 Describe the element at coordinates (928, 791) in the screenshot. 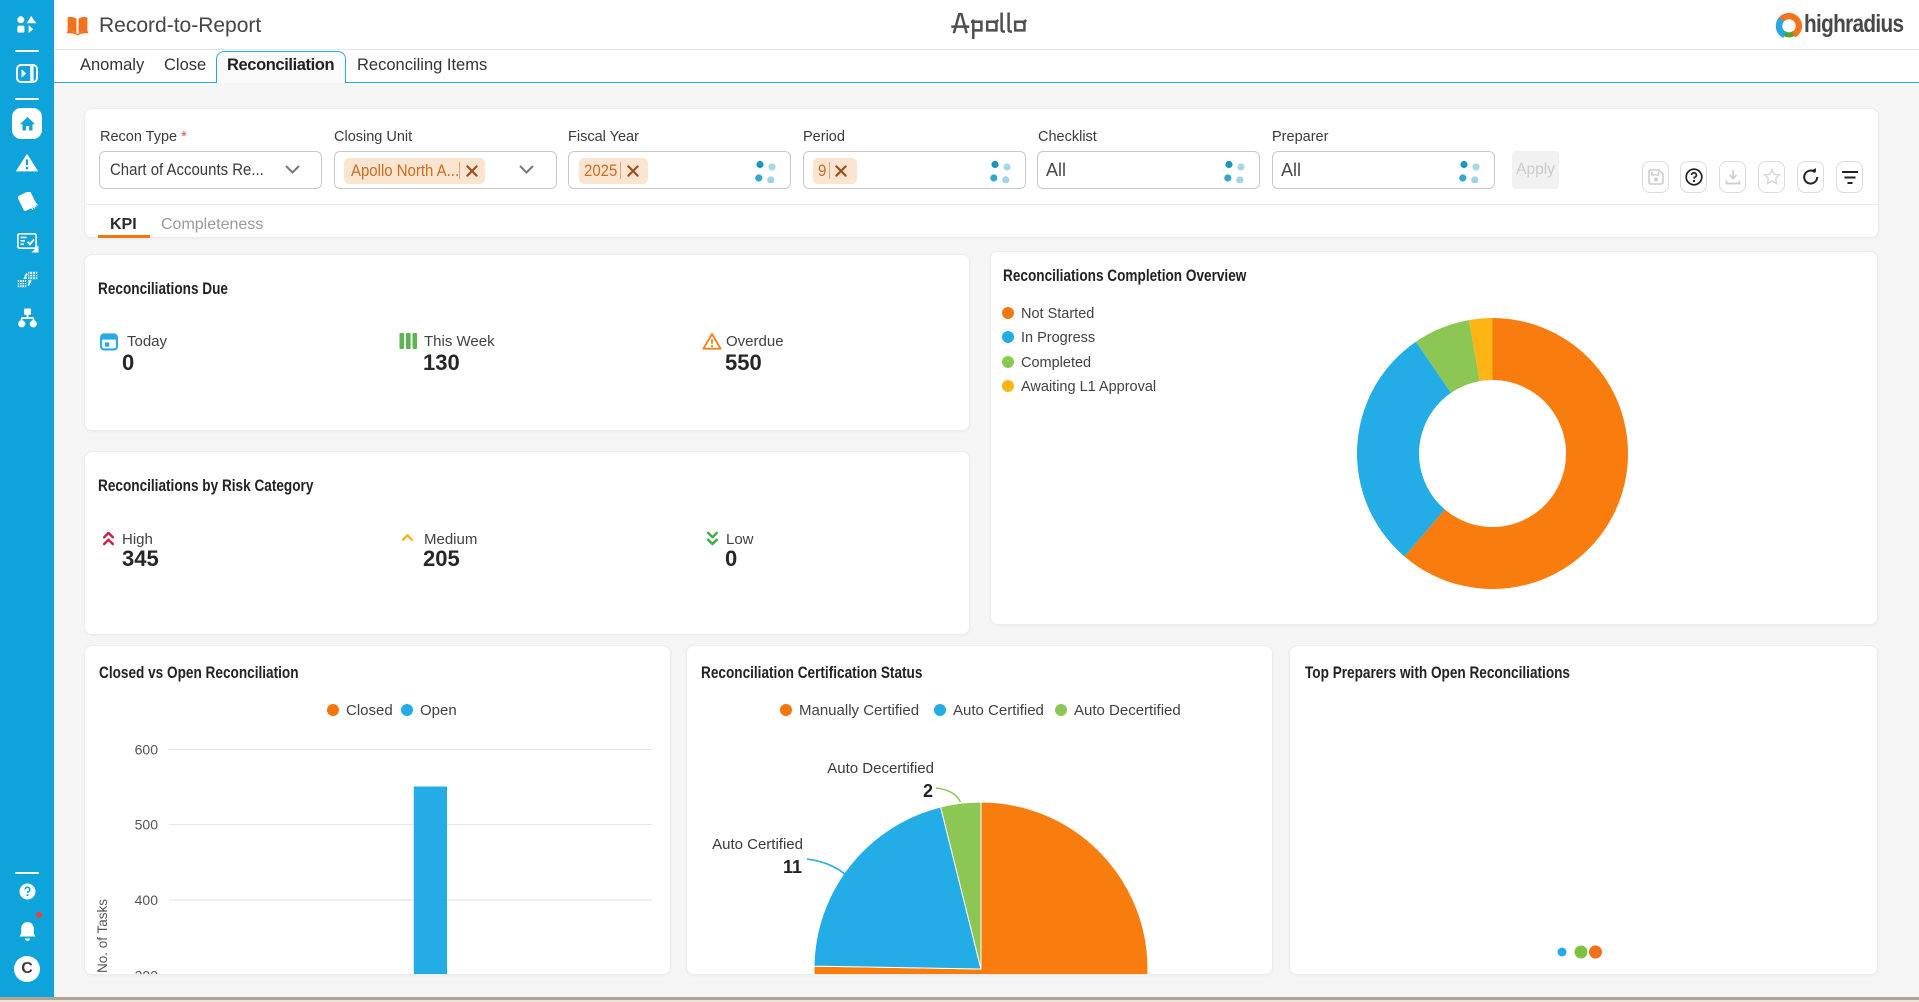

I see `svg-text: 2` at that location.